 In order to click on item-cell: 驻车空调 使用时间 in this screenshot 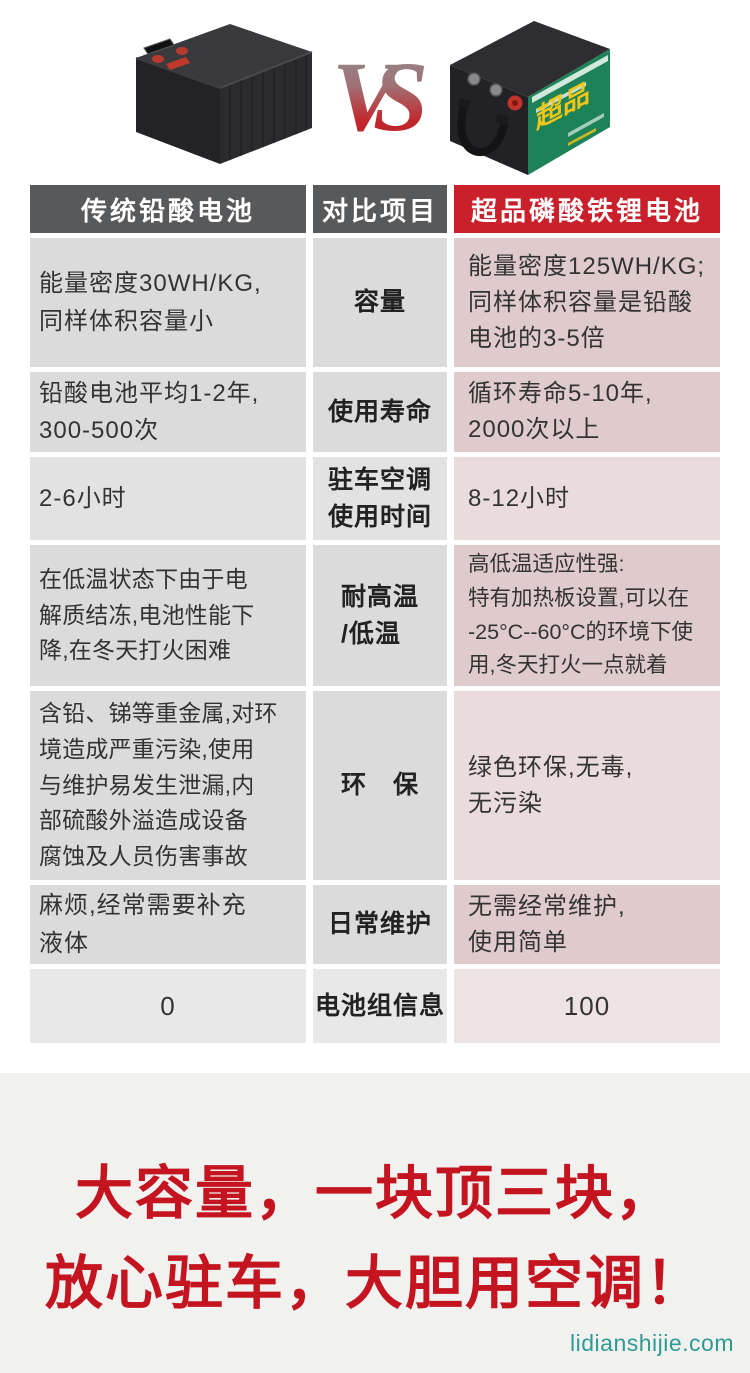, I will do `click(380, 498)`.